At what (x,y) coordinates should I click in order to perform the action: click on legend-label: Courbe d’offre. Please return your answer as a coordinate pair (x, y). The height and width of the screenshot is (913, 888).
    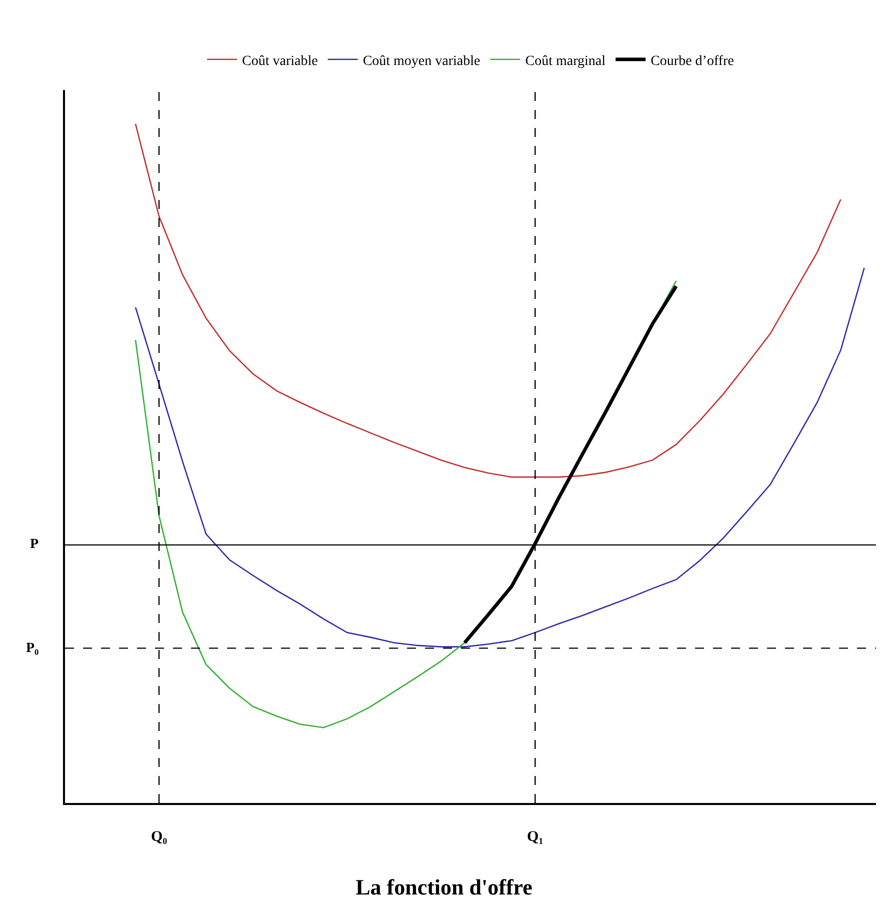
    Looking at the image, I should click on (692, 61).